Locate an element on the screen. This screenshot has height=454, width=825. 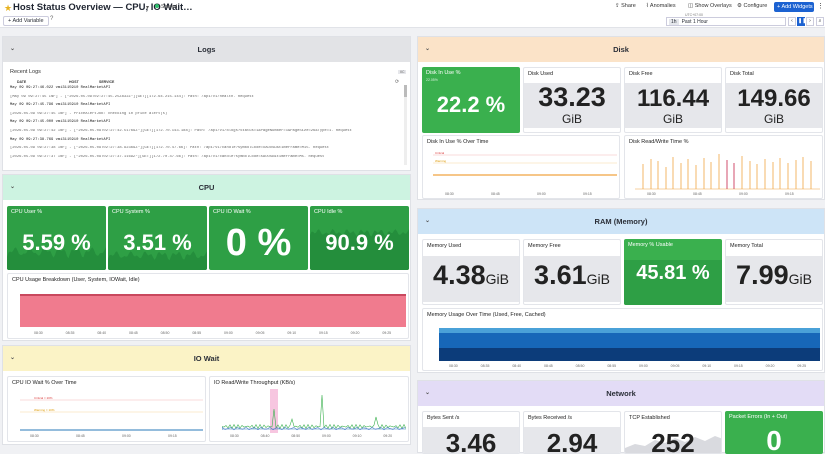
help-icon: ? is located at coordinates (52, 19).